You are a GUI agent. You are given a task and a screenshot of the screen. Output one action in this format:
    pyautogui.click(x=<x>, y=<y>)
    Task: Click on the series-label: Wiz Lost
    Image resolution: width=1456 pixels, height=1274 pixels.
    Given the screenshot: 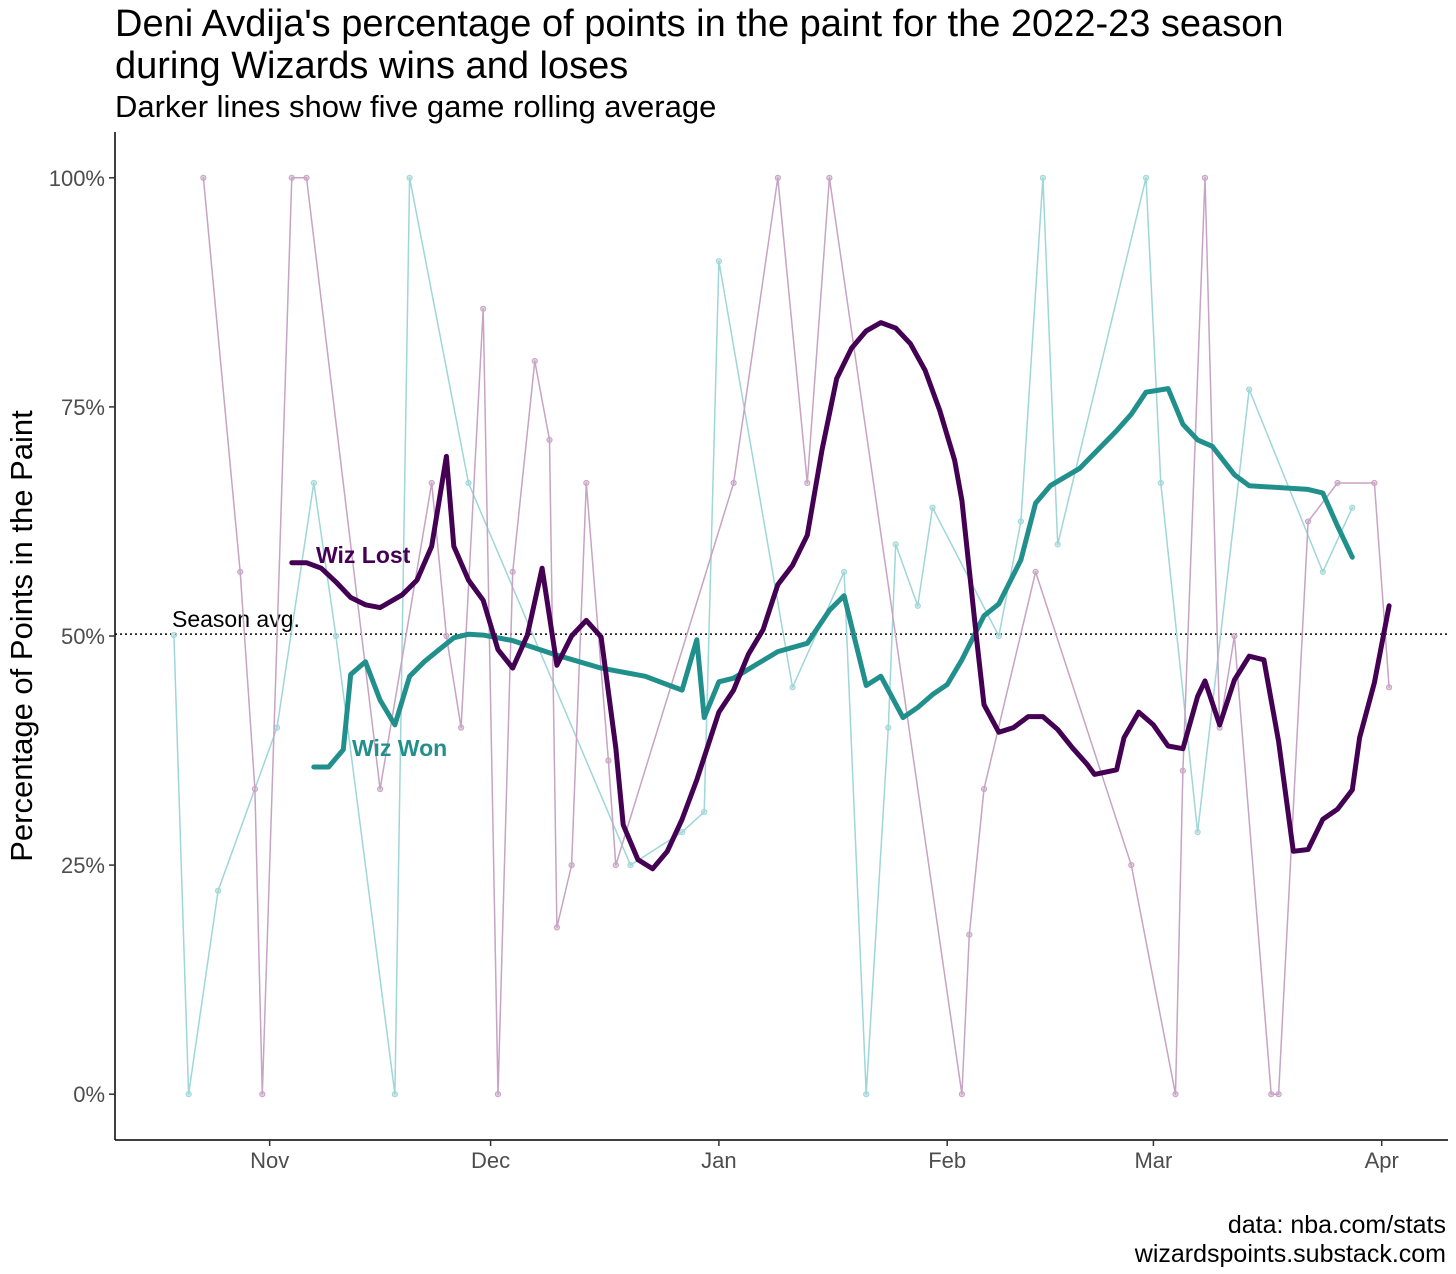 What is the action you would take?
    pyautogui.click(x=363, y=555)
    